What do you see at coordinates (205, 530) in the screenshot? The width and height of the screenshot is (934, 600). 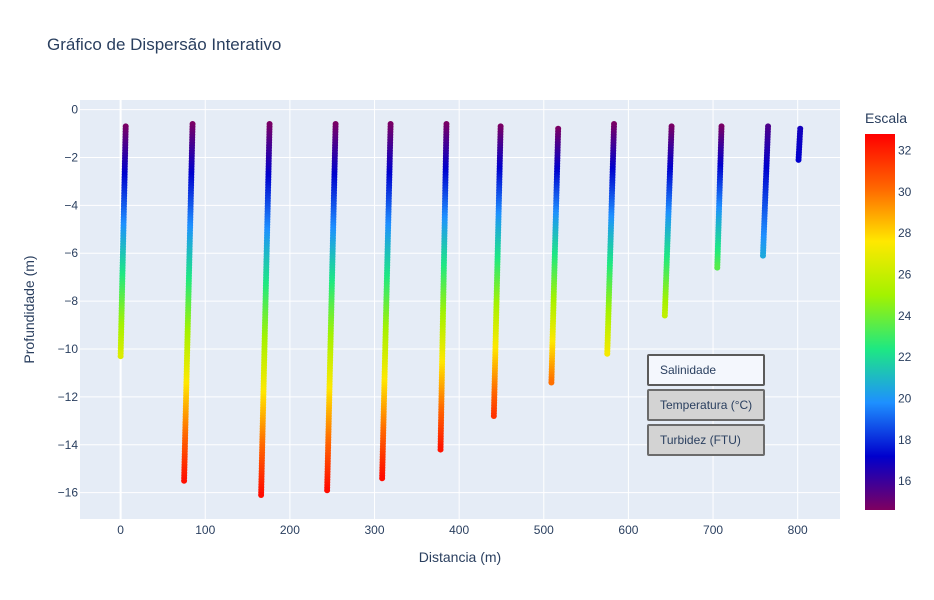 I see `x-tick-label: 100` at bounding box center [205, 530].